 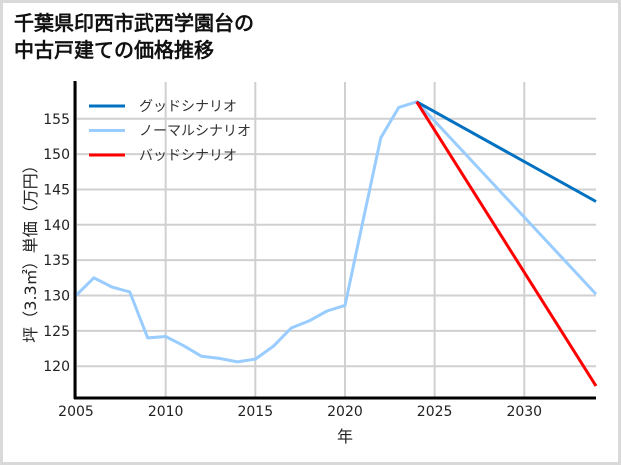 I want to click on series-line, so click(x=506, y=151).